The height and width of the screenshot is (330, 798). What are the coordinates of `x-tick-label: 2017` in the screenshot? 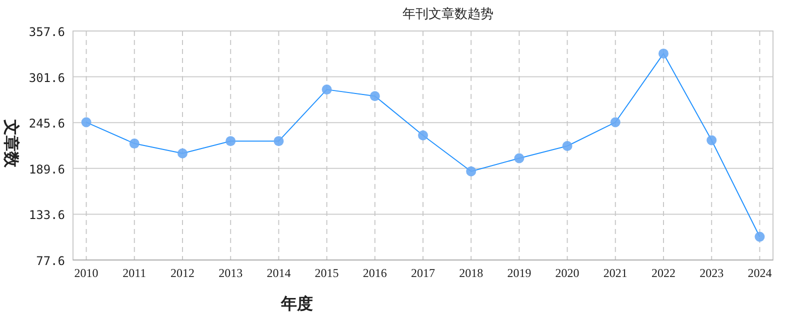 It's located at (423, 273).